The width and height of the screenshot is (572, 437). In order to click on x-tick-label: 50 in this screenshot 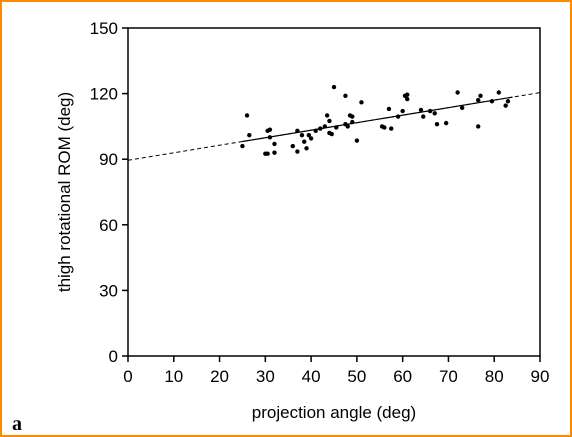, I will do `click(356, 376)`.